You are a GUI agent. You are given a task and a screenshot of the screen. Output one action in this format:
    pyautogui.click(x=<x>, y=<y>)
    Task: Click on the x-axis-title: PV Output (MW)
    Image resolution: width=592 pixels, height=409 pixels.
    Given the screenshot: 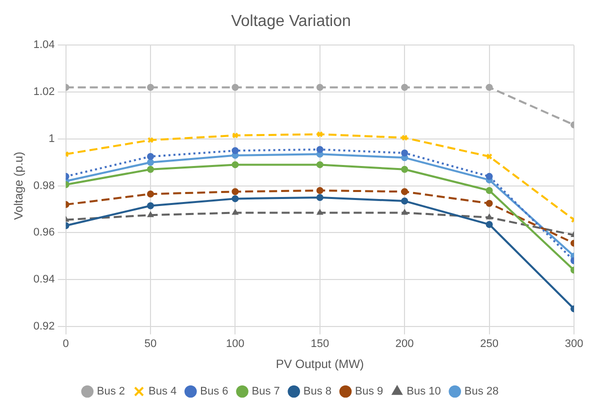 What is the action you would take?
    pyautogui.click(x=320, y=364)
    